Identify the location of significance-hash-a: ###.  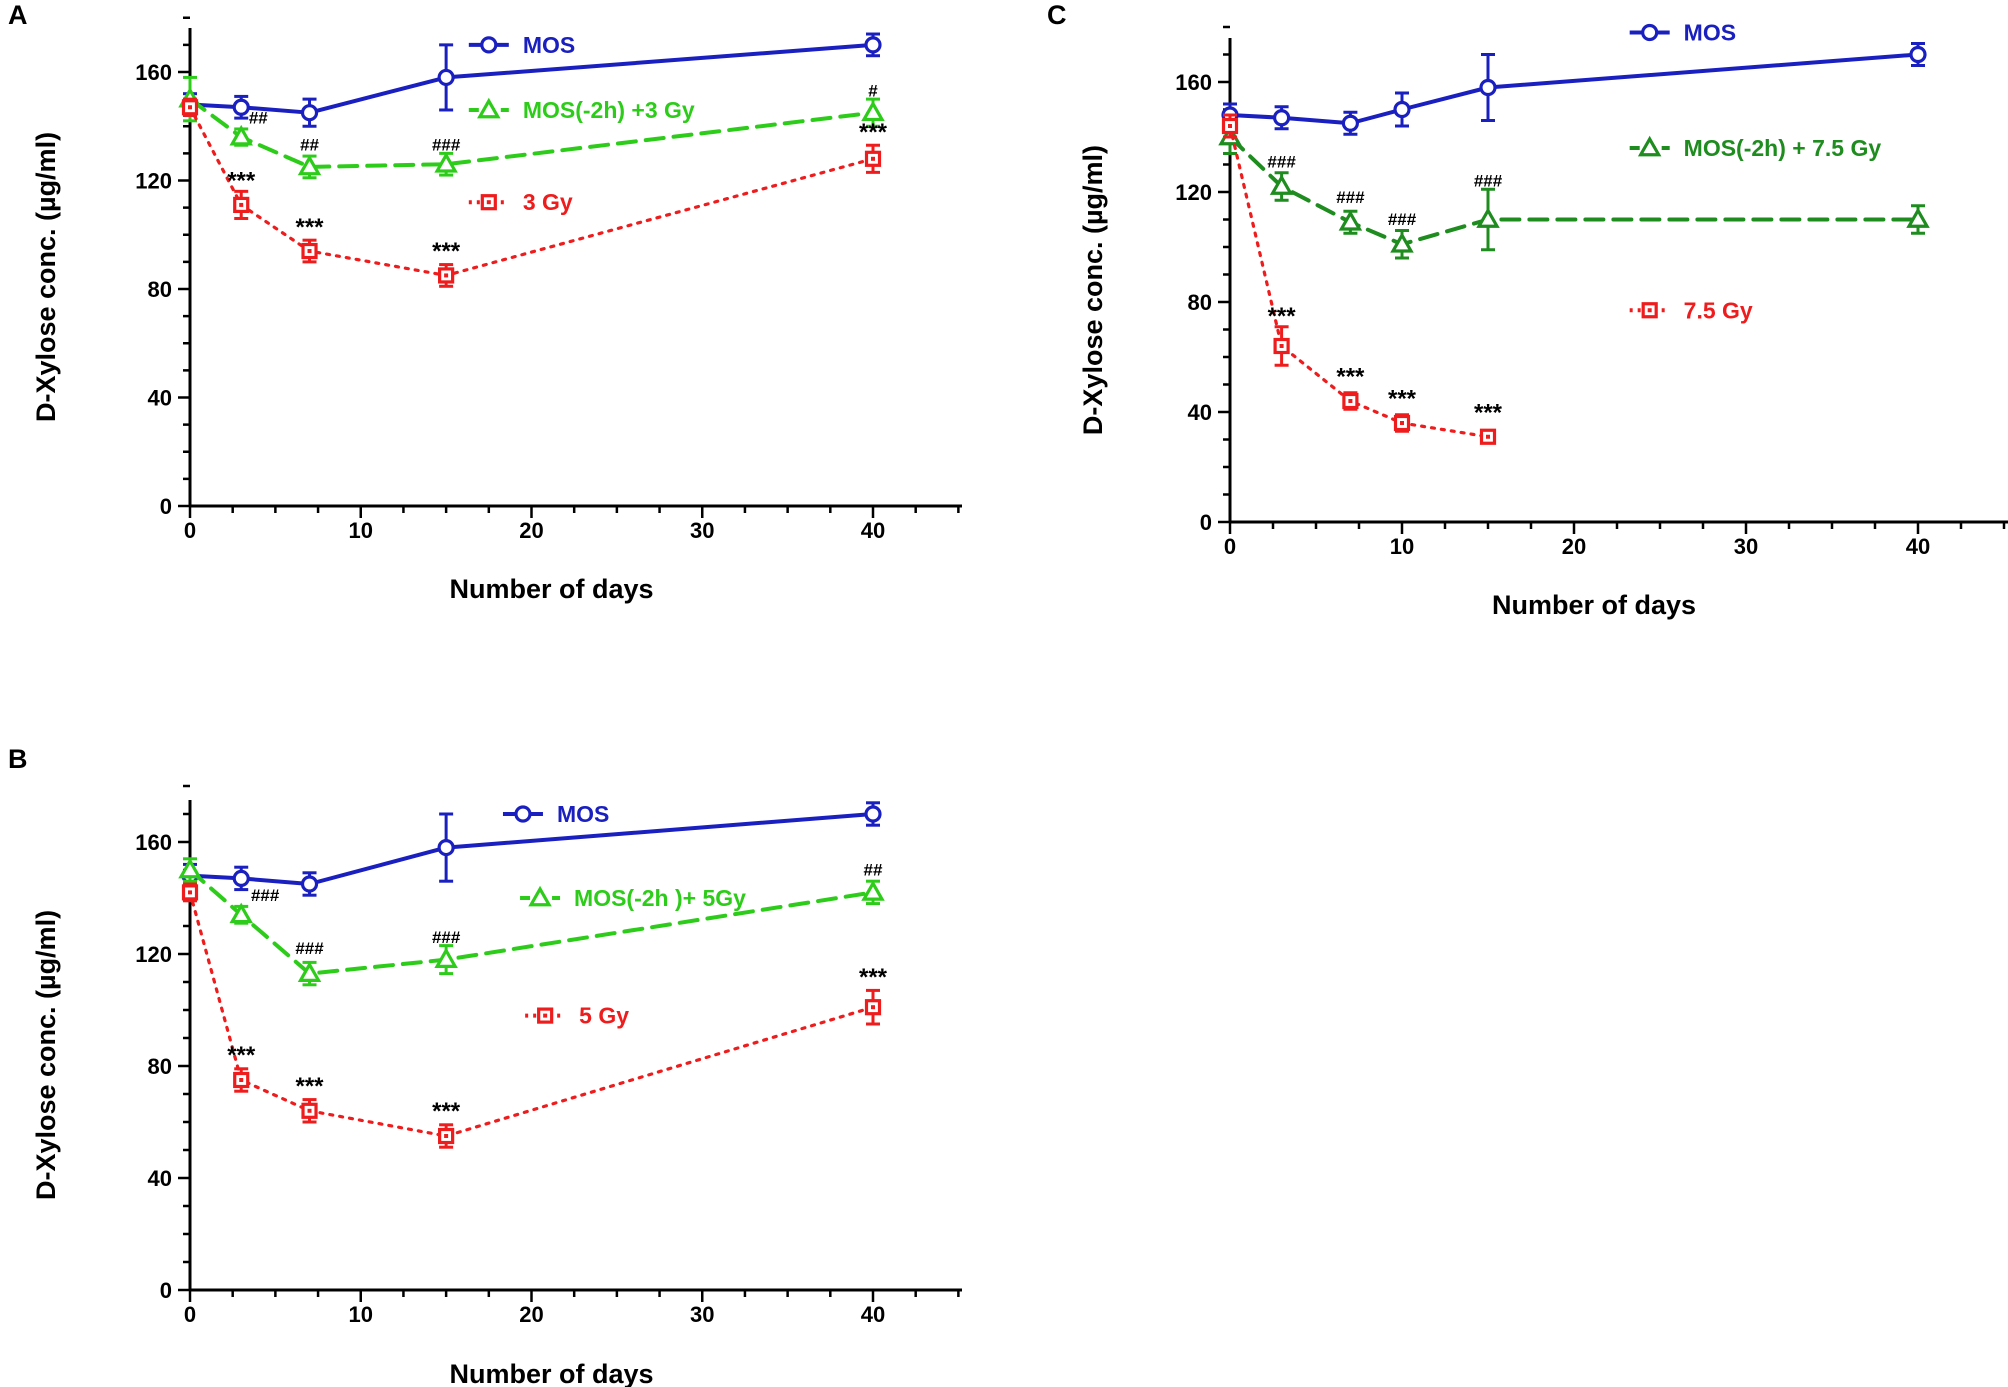
(446, 145).